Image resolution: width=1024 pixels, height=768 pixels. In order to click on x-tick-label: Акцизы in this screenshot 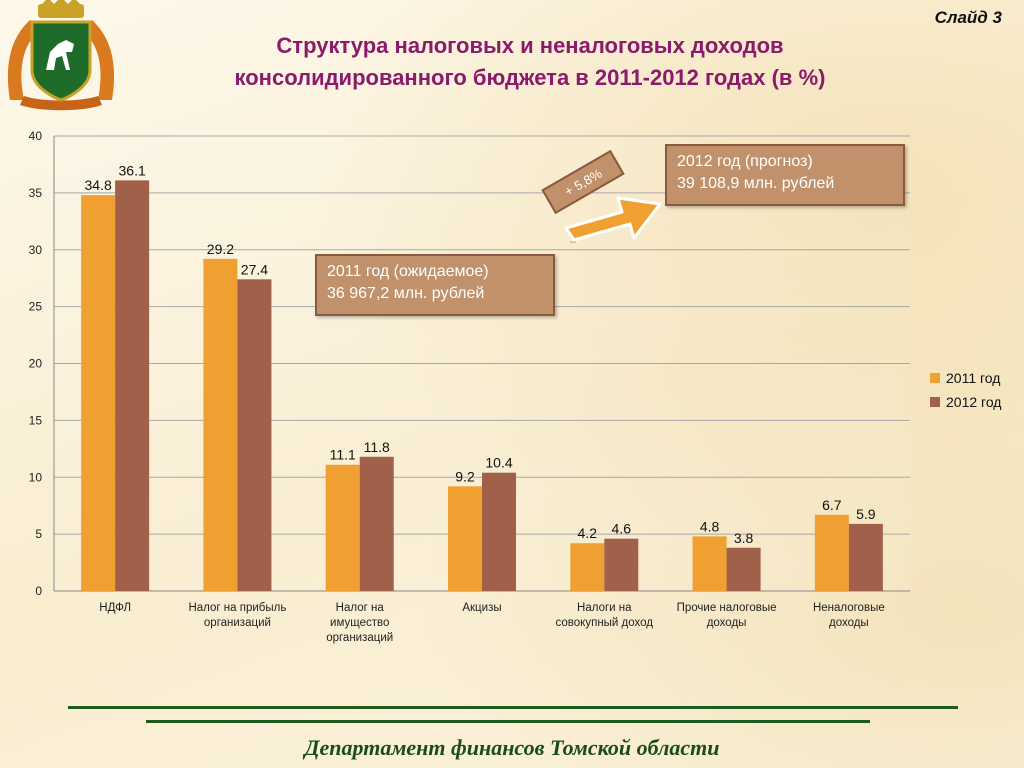, I will do `click(482, 608)`.